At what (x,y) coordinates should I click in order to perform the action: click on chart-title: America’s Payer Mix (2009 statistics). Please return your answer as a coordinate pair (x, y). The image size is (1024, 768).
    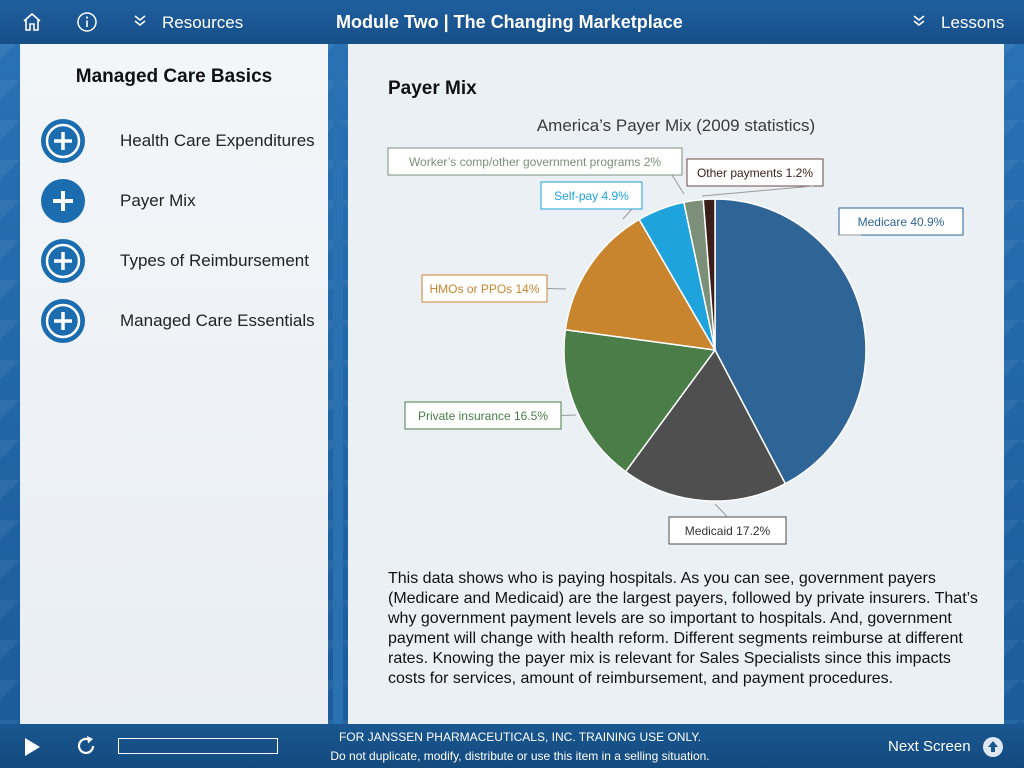
    Looking at the image, I should click on (676, 125).